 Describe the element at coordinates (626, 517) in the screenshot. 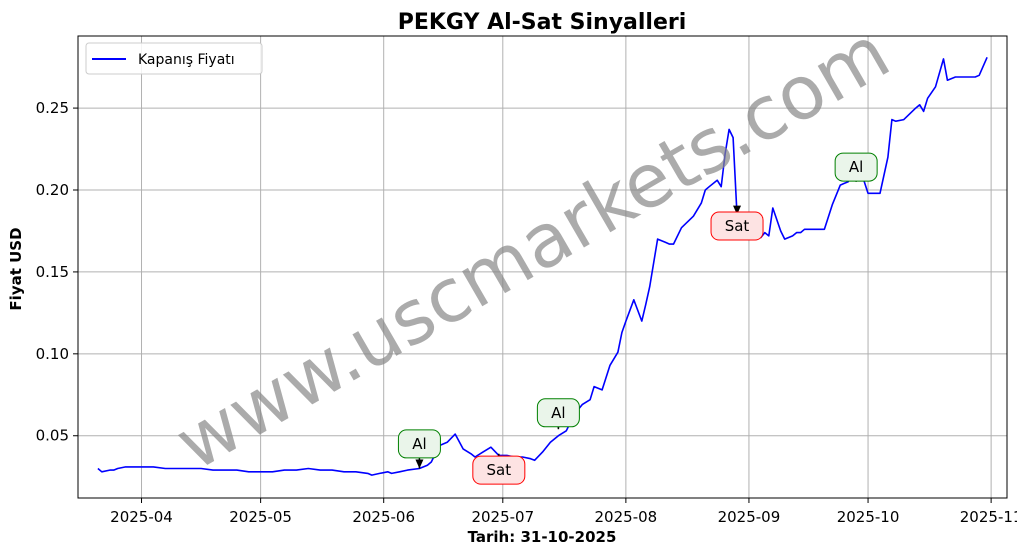

I see `x-tick-label: 2025-08` at that location.